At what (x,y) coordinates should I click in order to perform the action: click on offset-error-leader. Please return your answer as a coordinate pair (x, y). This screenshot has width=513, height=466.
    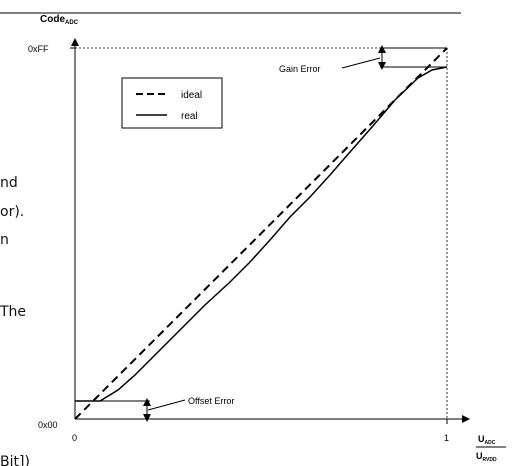
    Looking at the image, I should click on (166, 405).